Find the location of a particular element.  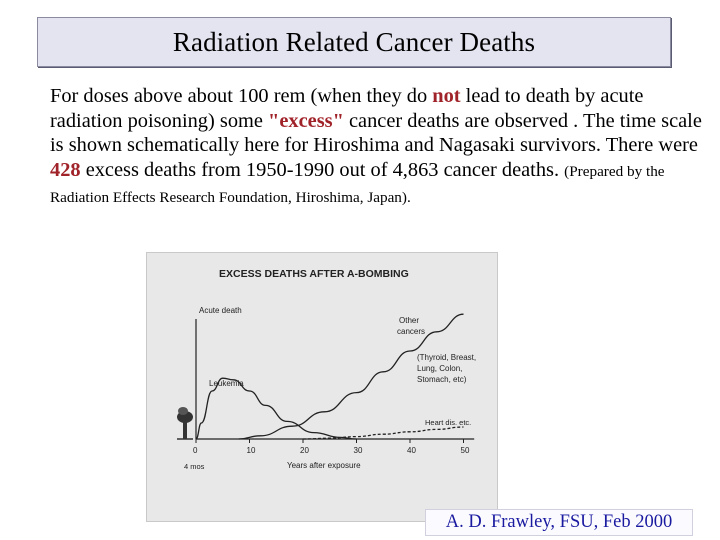

x-tick-label: 50 is located at coordinates (465, 450).